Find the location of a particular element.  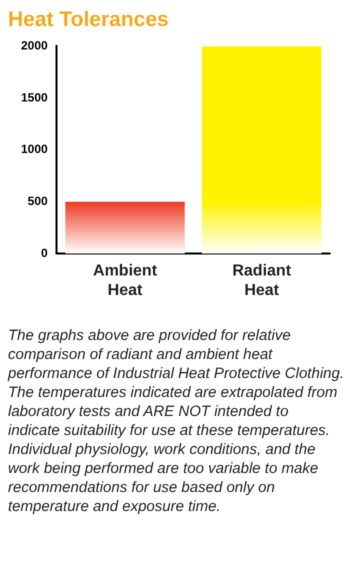

y-tick-label: 0 is located at coordinates (44, 253).